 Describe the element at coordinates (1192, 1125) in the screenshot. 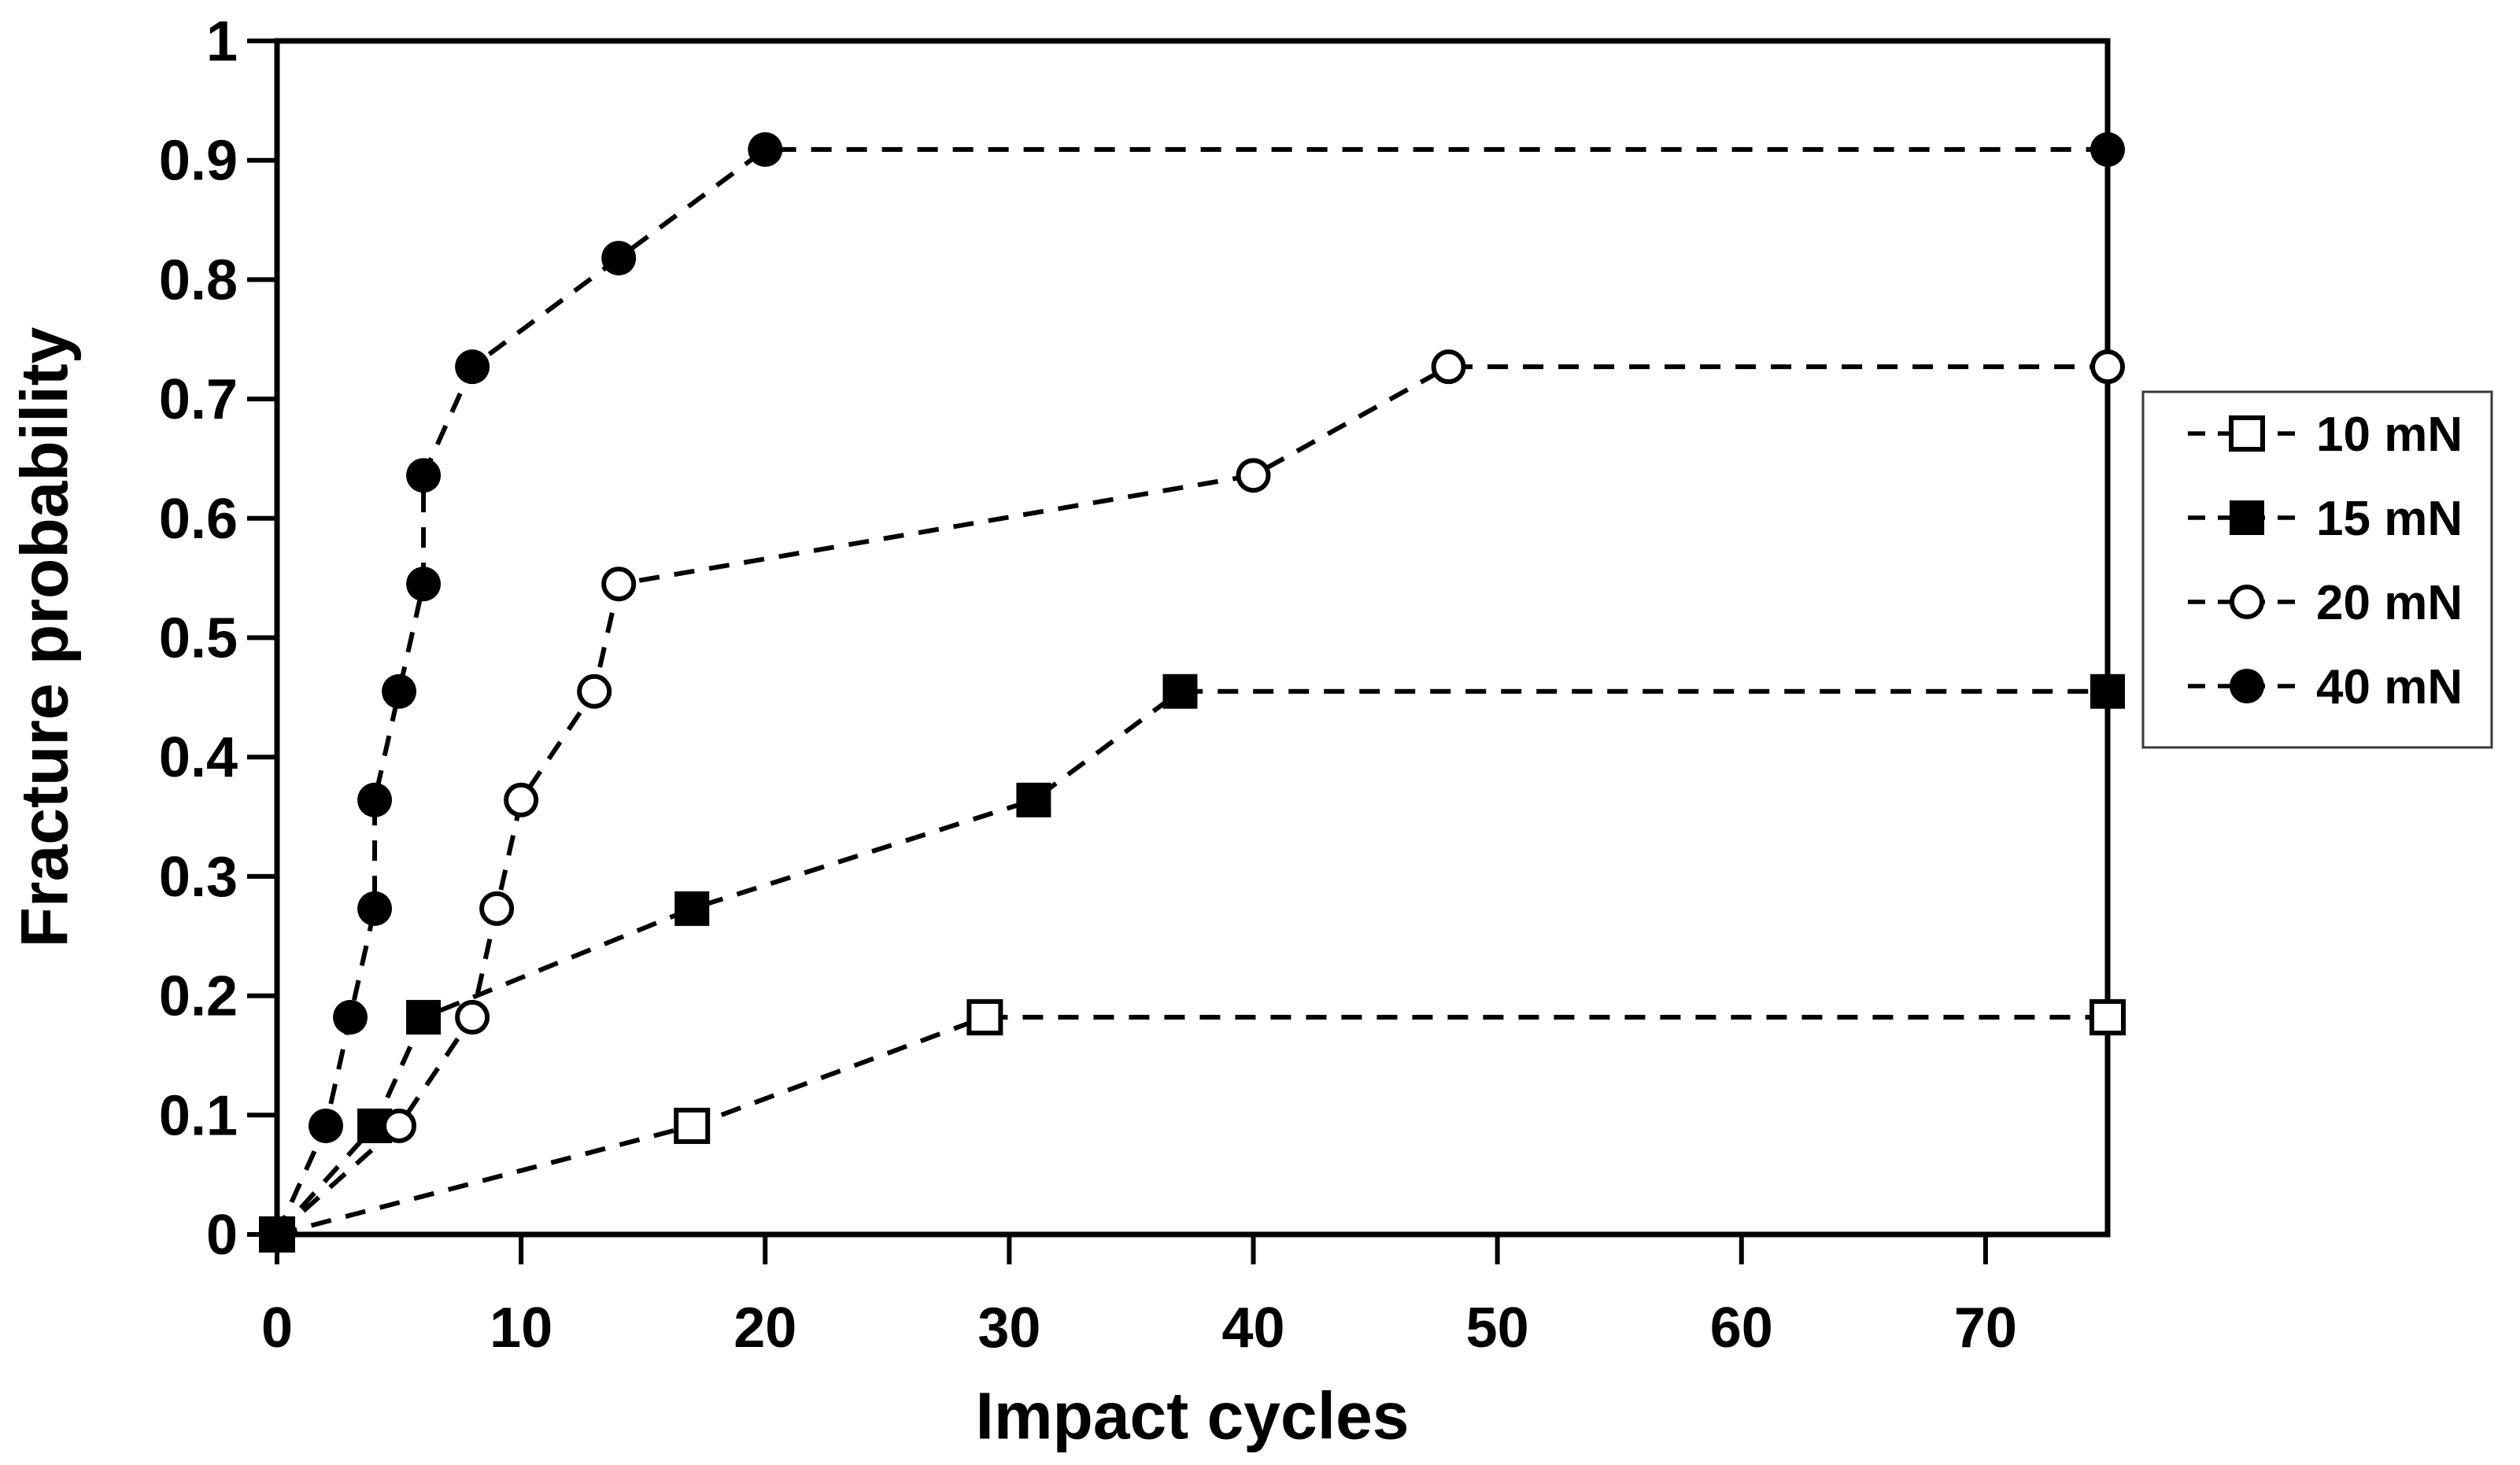

I see `series-line-10-mN` at that location.